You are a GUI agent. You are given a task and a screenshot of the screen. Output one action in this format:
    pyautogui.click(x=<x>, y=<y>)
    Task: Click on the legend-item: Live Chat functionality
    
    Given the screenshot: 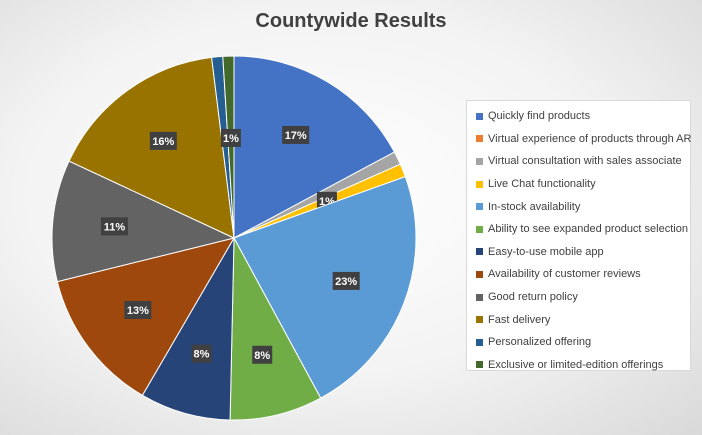 What is the action you would take?
    pyautogui.click(x=583, y=184)
    